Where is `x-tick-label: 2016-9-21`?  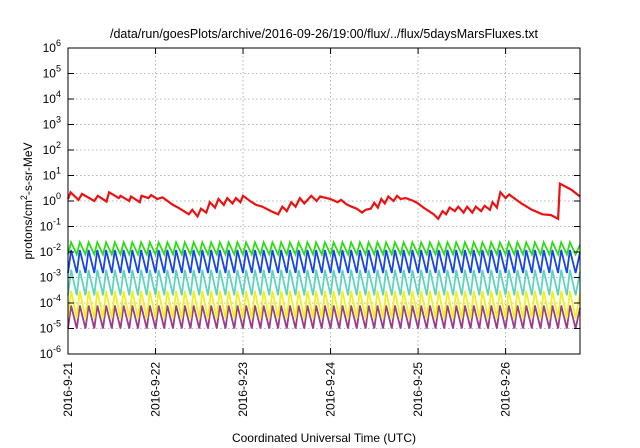 x-tick-label: 2016-9-21 is located at coordinates (68, 389).